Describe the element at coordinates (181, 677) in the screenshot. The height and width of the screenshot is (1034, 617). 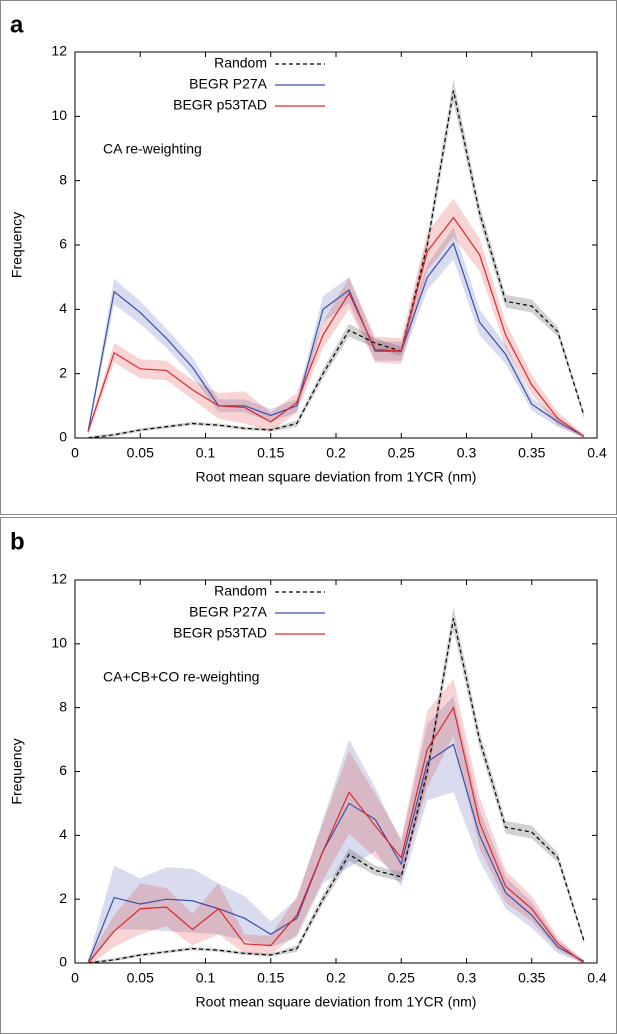
I see `annotation: CA+CB+CO re-weighting` at that location.